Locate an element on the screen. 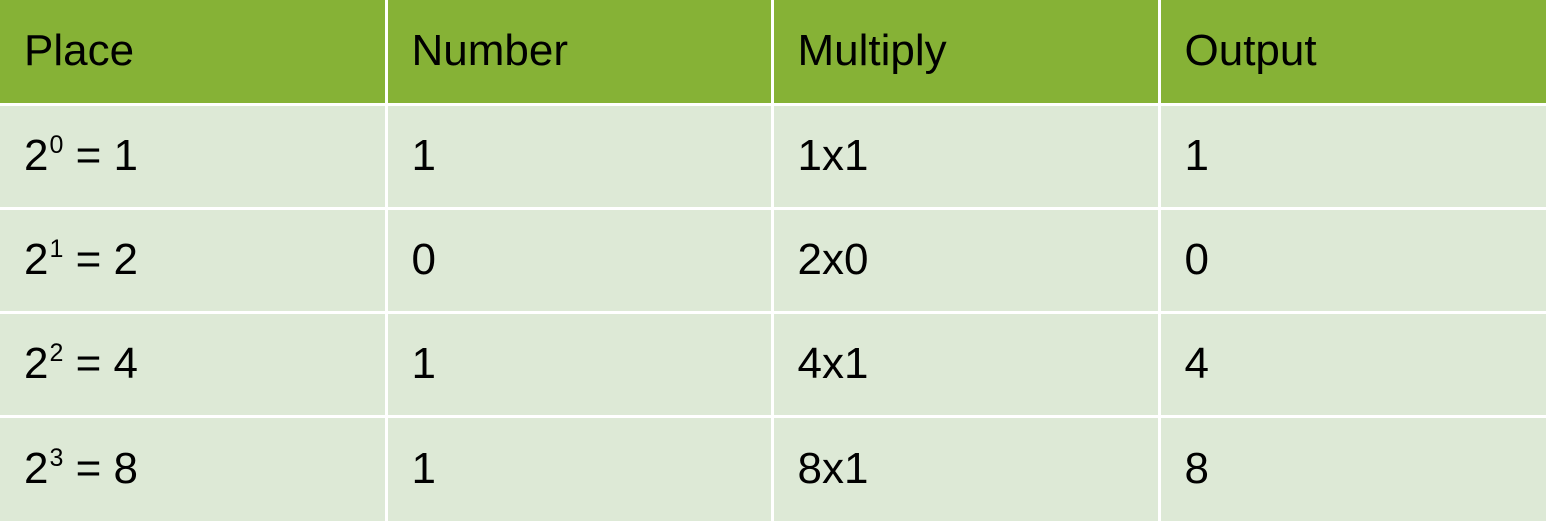 The image size is (1546, 526). output-cell: 1 is located at coordinates (1352, 157).